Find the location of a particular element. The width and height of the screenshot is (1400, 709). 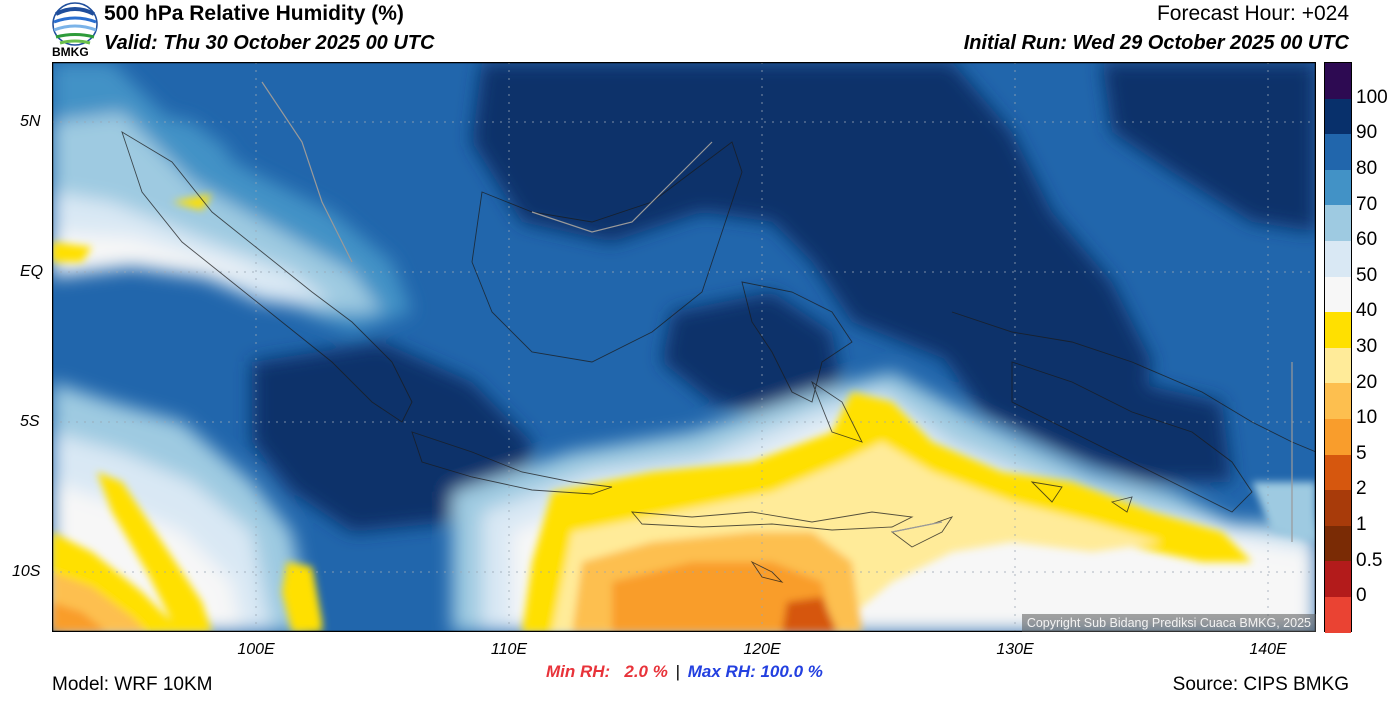

chart-title: 500 hPa Relative Humidity (%) is located at coordinates (254, 13).